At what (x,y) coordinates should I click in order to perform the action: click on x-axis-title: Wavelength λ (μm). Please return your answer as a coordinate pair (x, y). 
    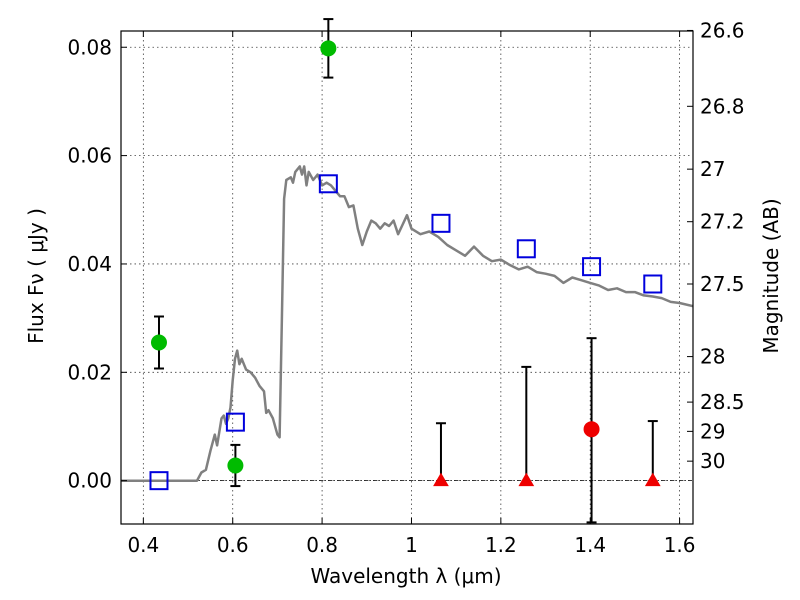
    Looking at the image, I should click on (405, 576).